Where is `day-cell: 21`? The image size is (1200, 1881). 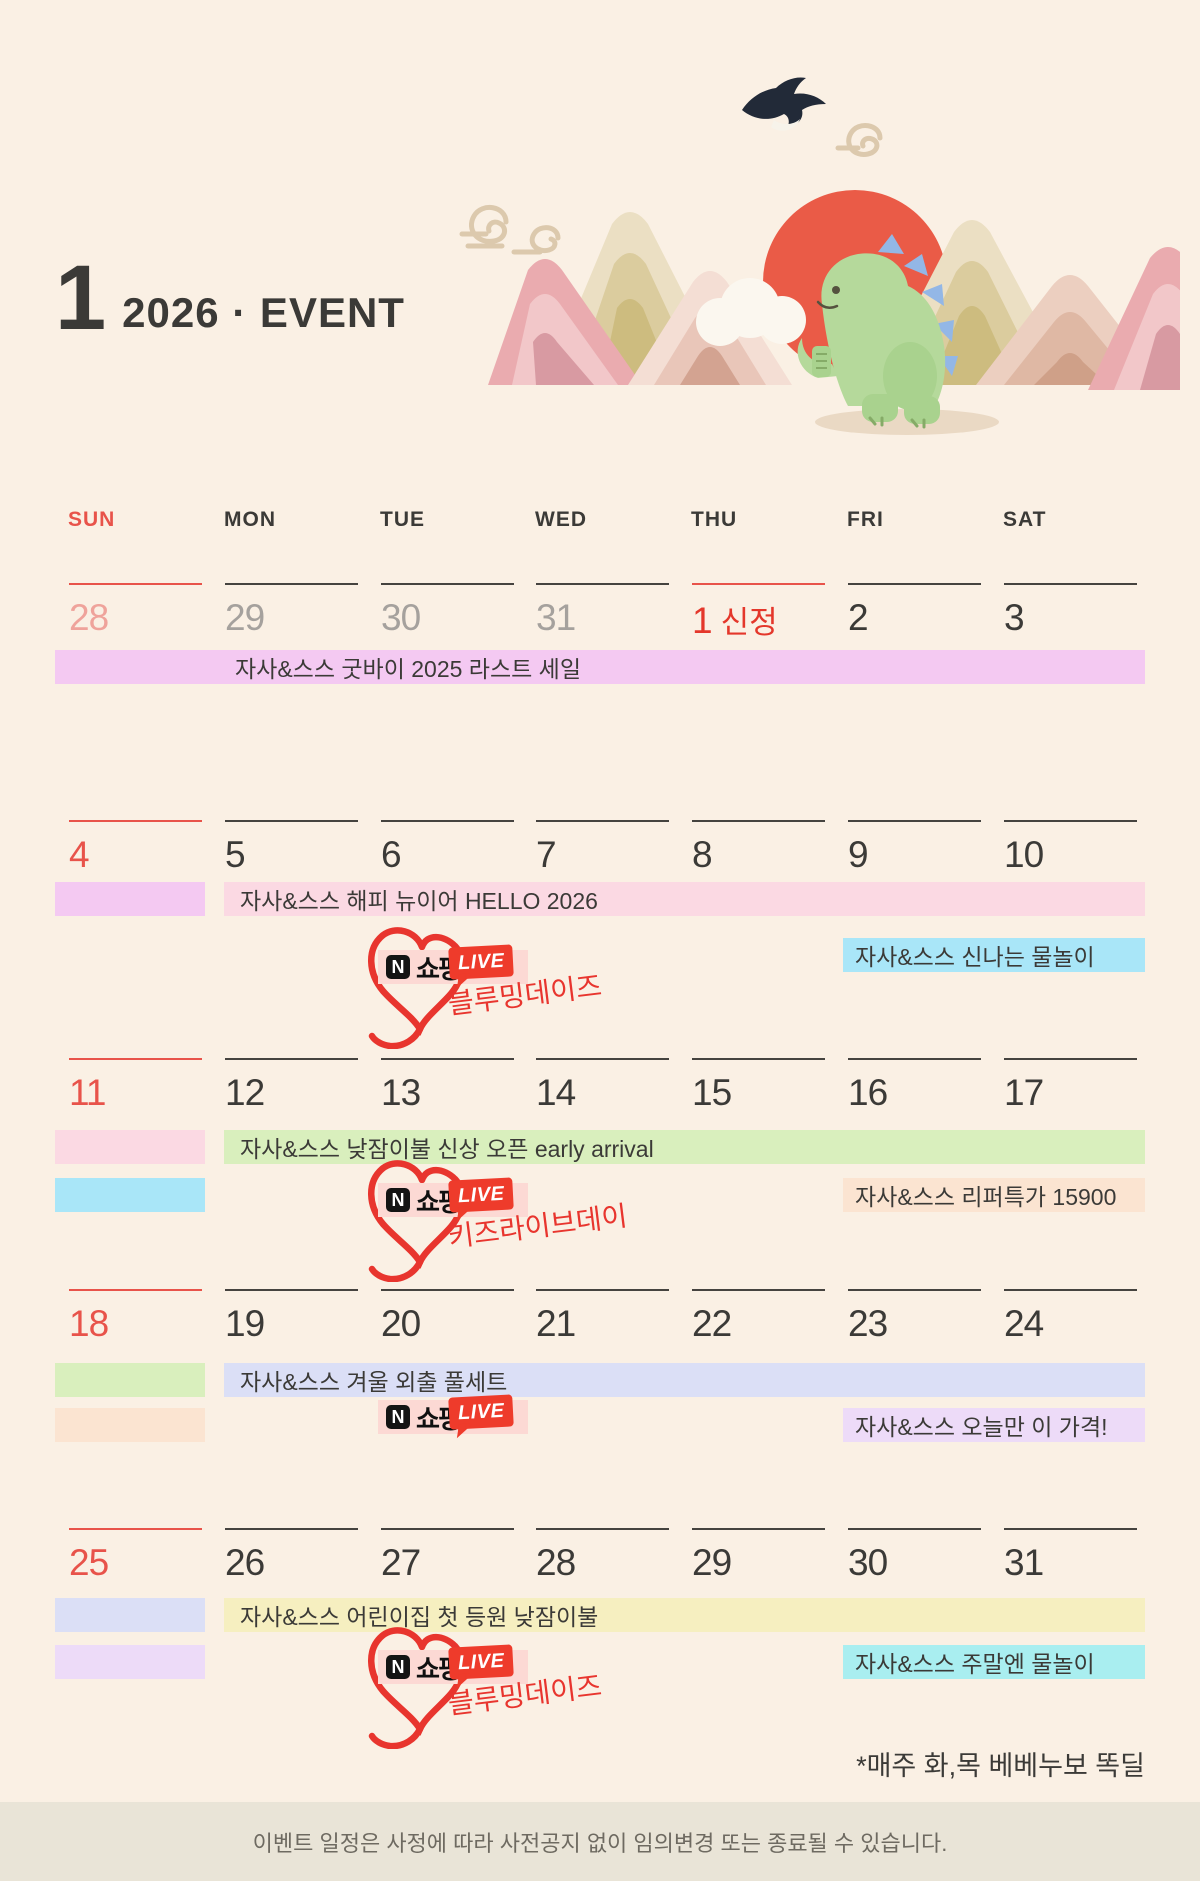
day-cell: 21 is located at coordinates (602, 1317).